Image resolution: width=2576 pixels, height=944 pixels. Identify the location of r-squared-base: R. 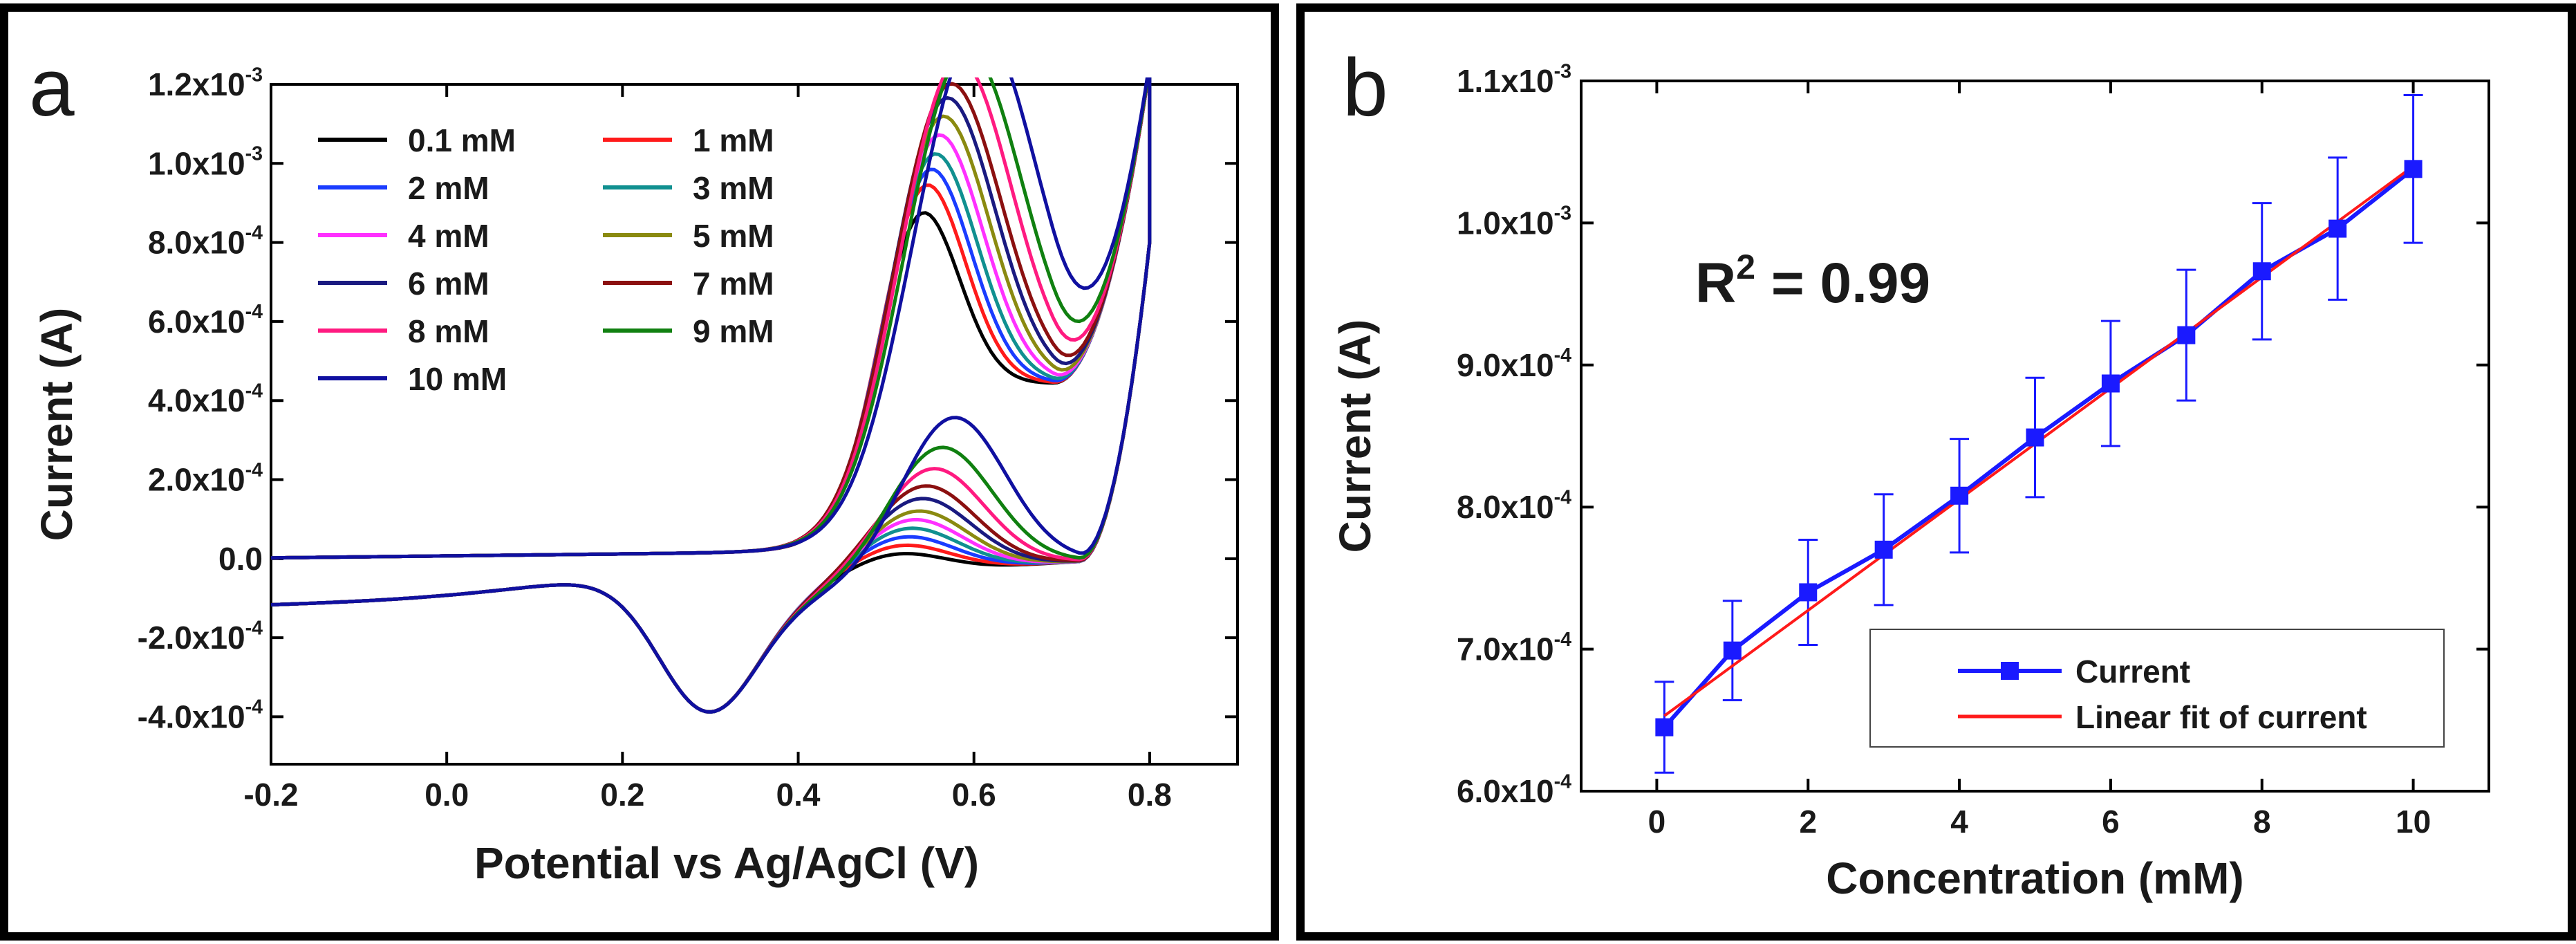
(1715, 283).